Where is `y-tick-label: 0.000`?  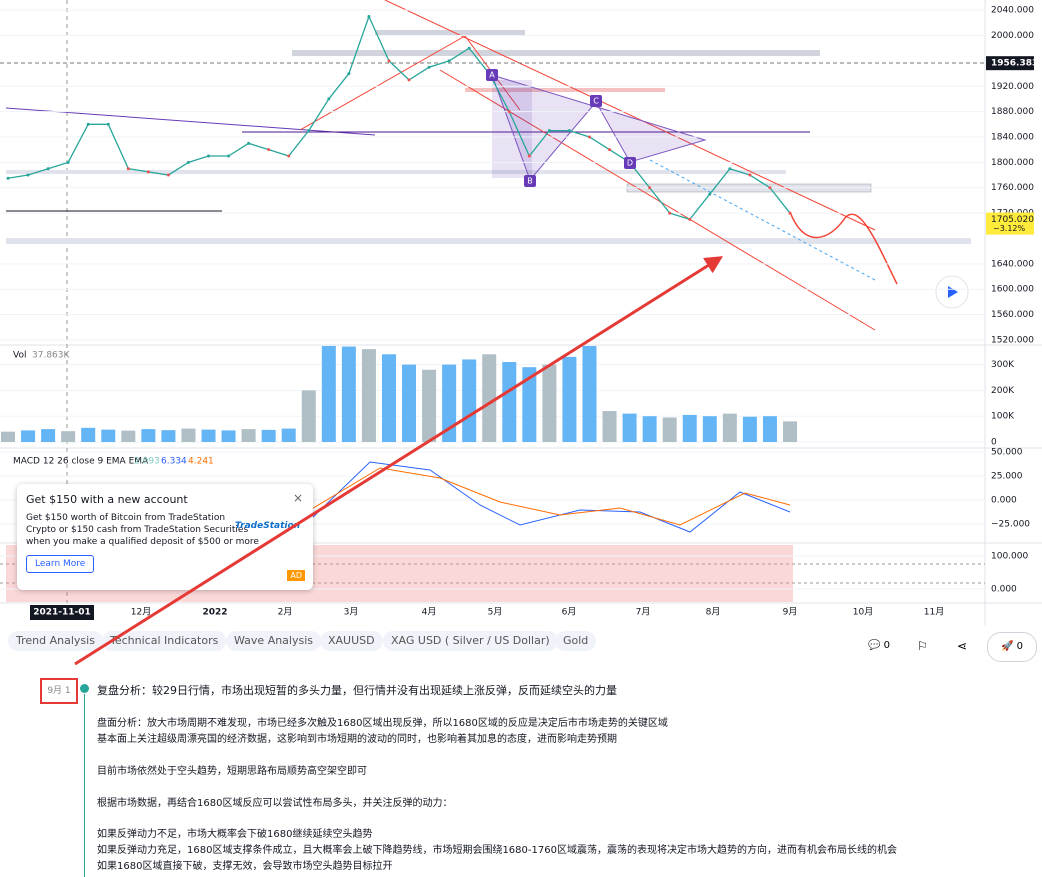
y-tick-label: 0.000 is located at coordinates (1004, 501).